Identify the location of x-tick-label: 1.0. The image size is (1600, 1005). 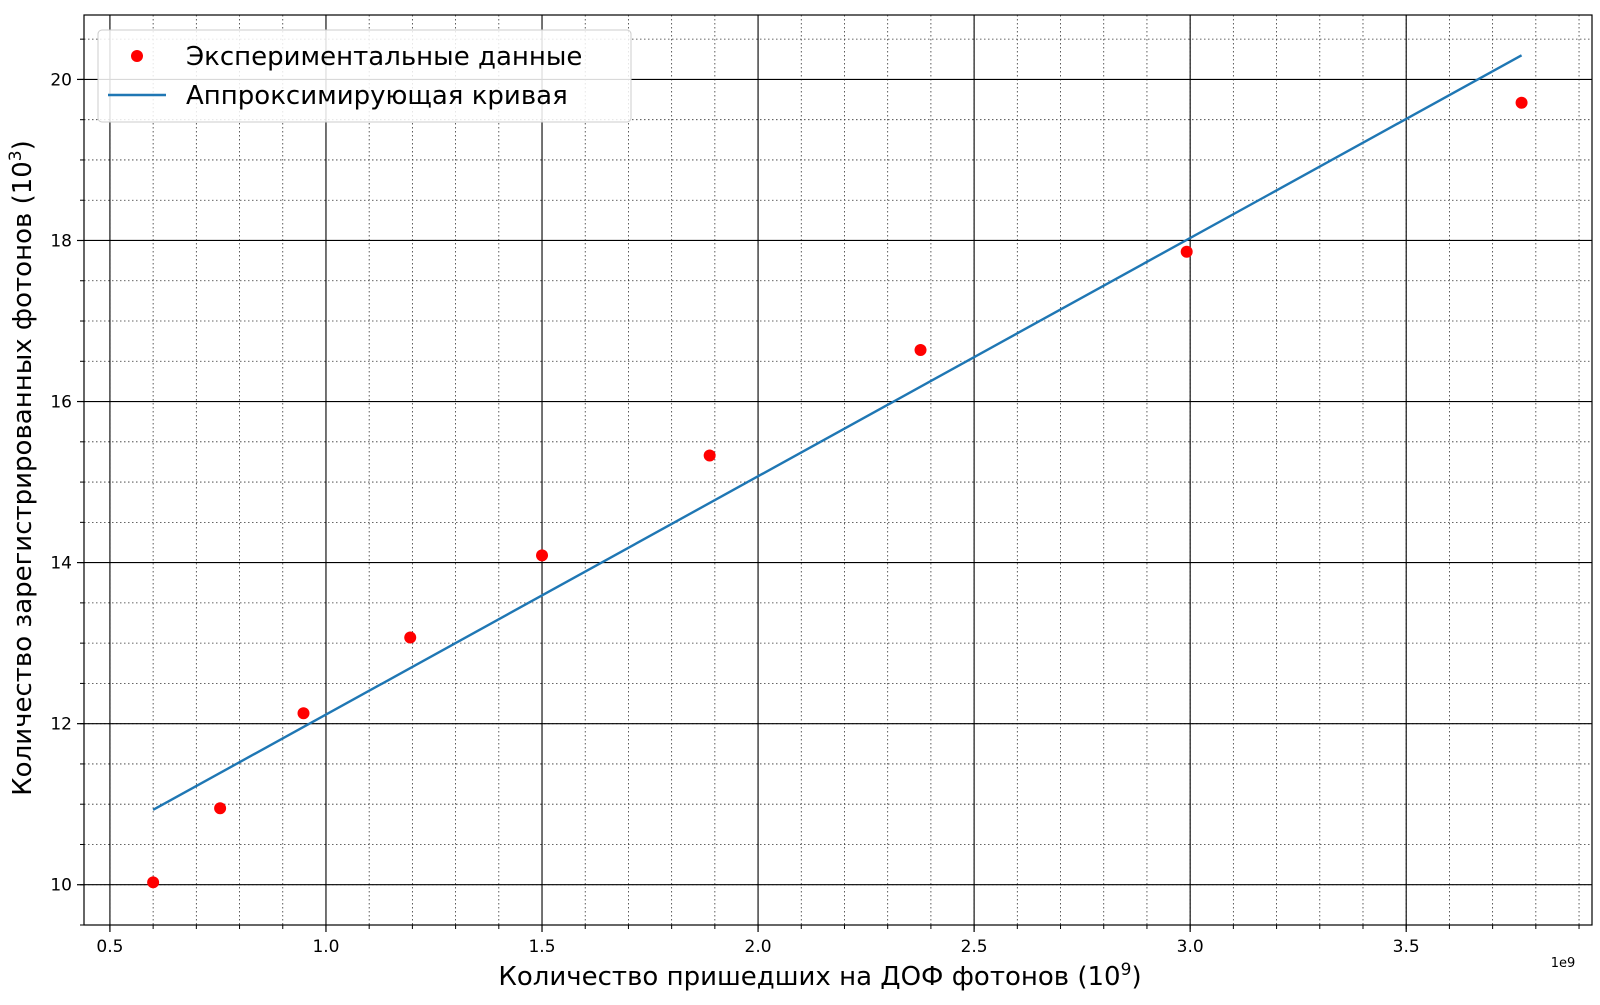
(325, 947).